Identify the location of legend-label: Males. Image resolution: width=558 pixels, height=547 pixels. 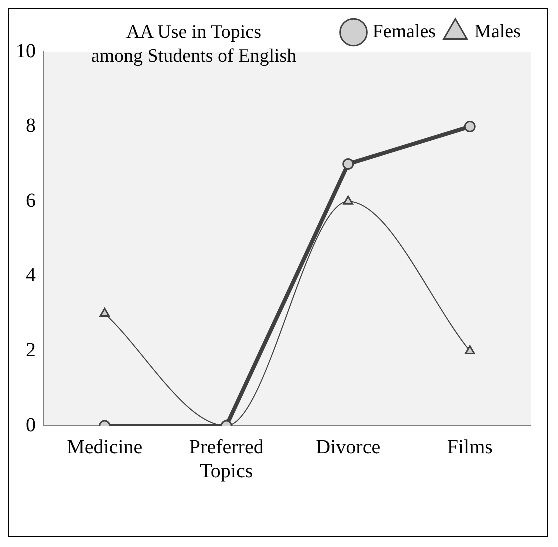
(498, 31).